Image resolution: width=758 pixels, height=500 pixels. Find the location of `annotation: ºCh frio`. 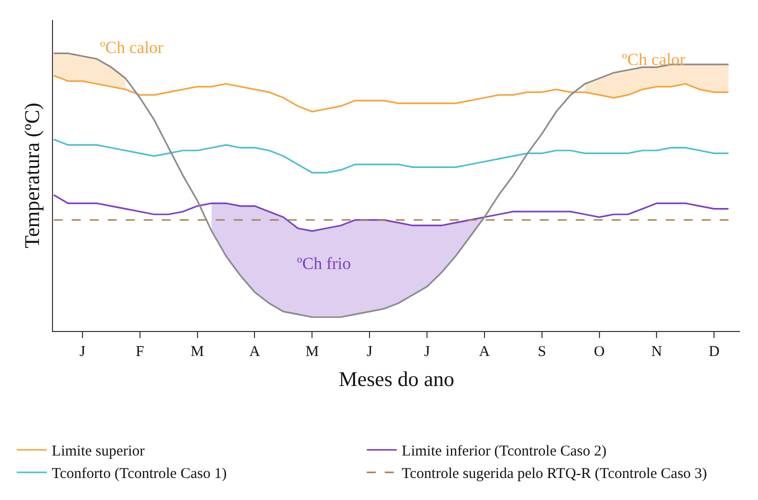

annotation: ºCh frio is located at coordinates (324, 263).